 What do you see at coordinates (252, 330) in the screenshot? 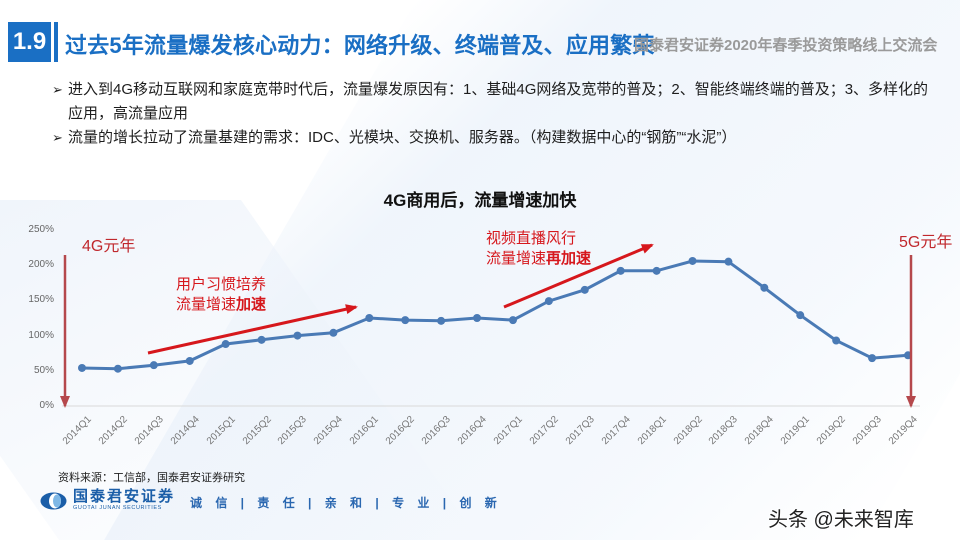
I see `trend-arrow-user-habit` at bounding box center [252, 330].